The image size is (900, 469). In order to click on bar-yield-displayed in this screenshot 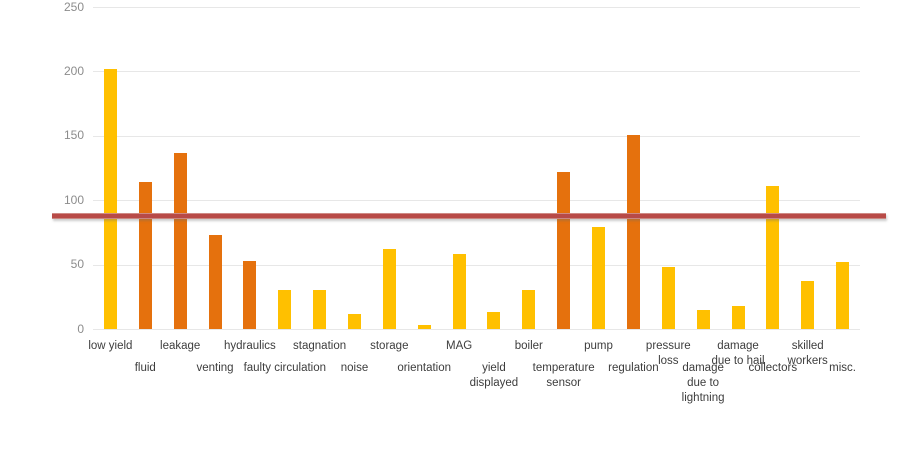, I will do `click(494, 320)`.